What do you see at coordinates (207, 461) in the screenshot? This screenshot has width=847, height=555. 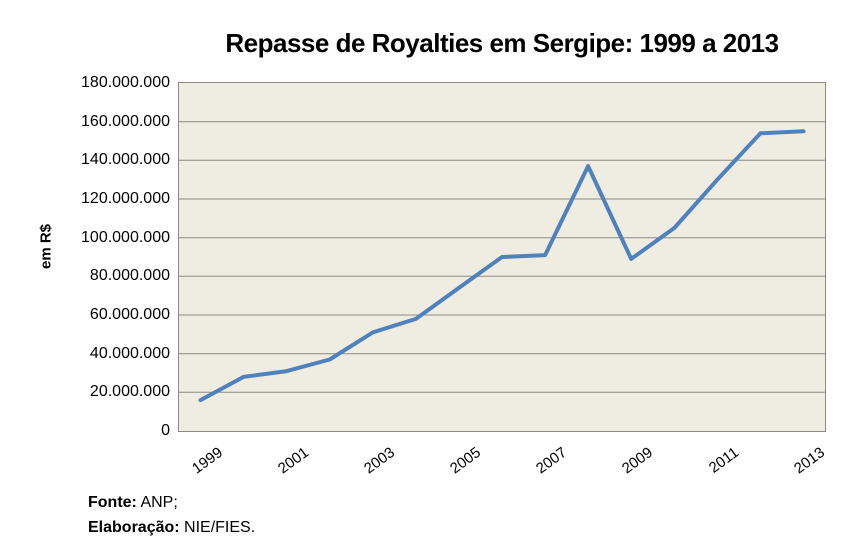 I see `x-axis-tick-label: 1999` at bounding box center [207, 461].